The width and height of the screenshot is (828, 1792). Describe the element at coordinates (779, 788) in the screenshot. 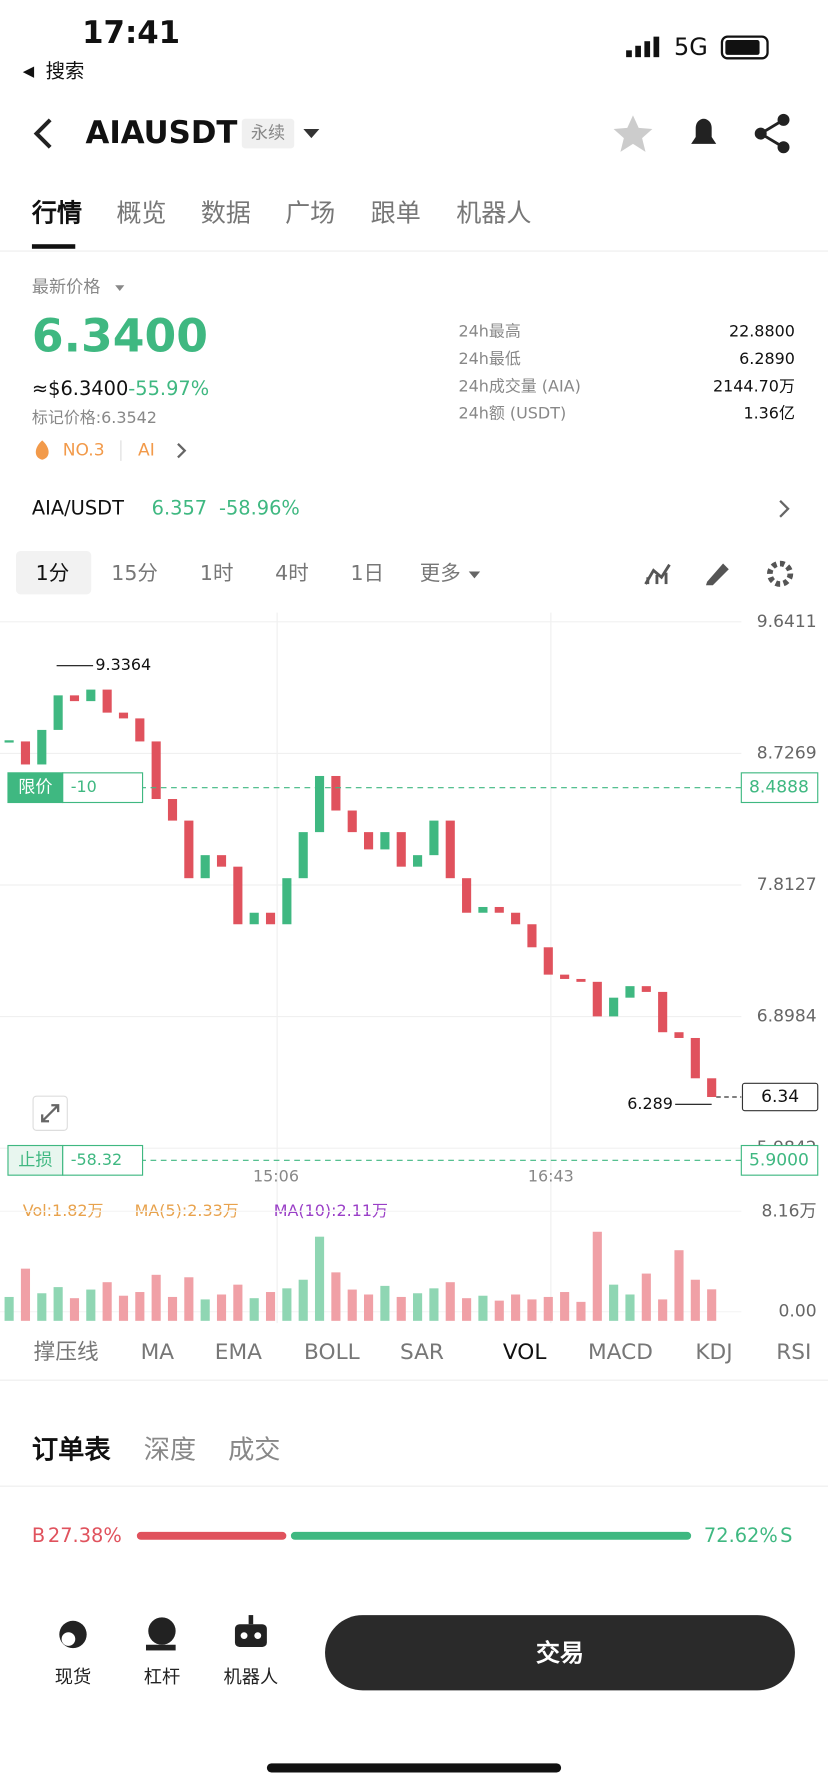

I see `limit-line-price-box` at that location.